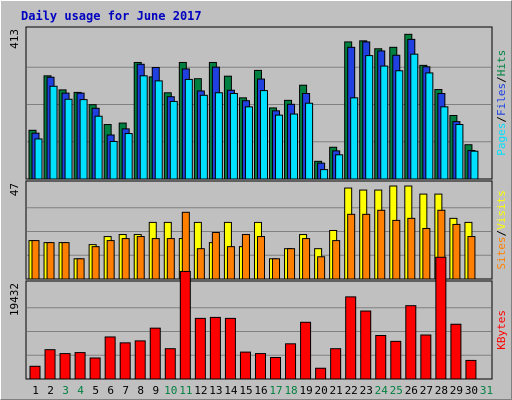 This screenshot has width=512, height=400. Describe the element at coordinates (125, 390) in the screenshot. I see `day-label-7: 7` at that location.